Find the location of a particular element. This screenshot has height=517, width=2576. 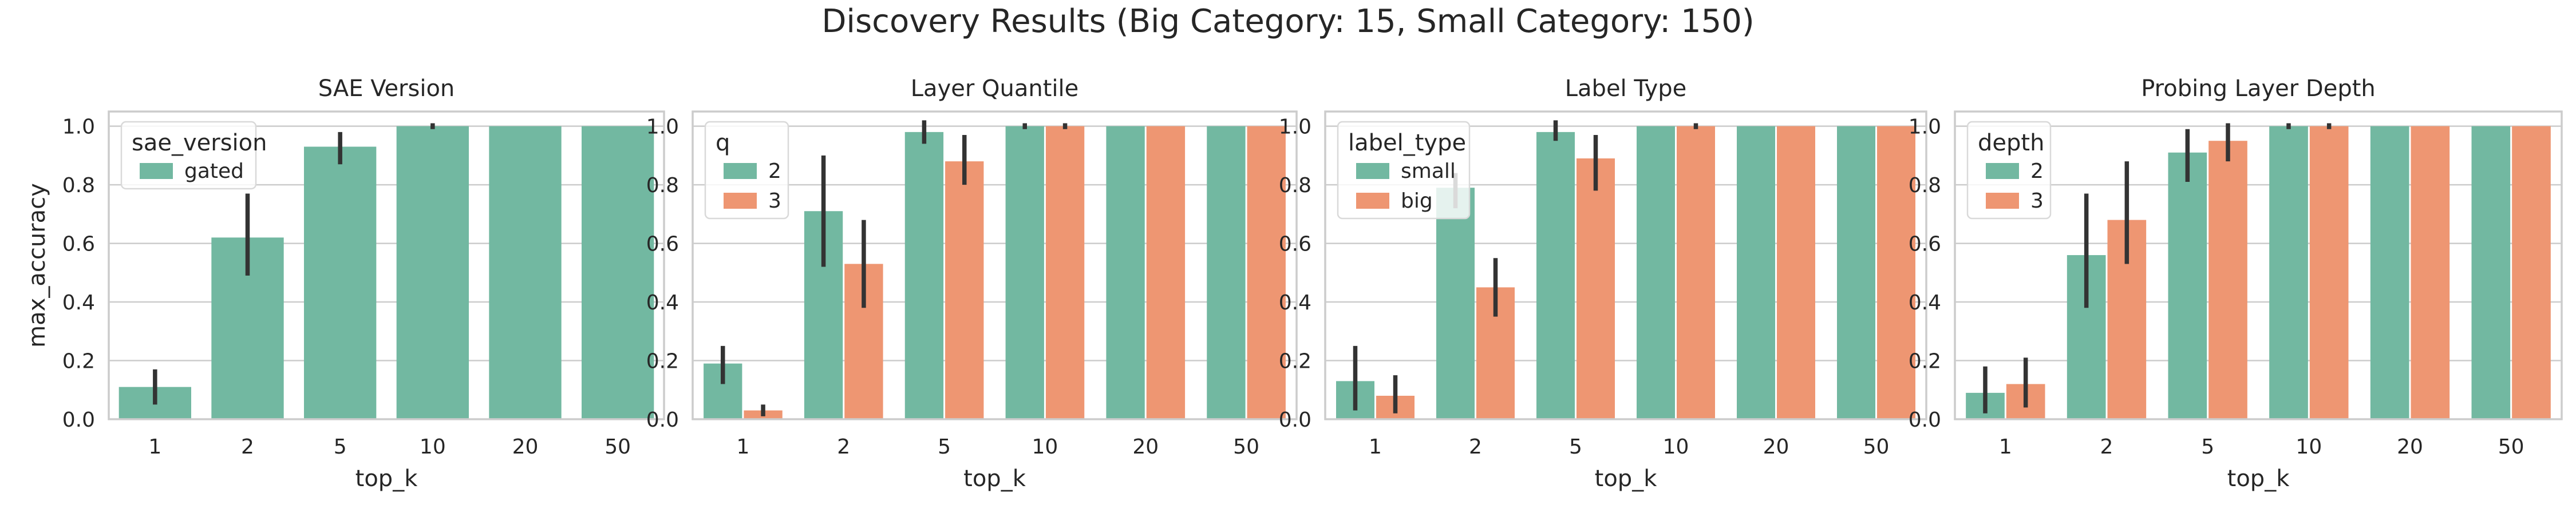

panel-title: Probing Layer Depth is located at coordinates (2258, 89).